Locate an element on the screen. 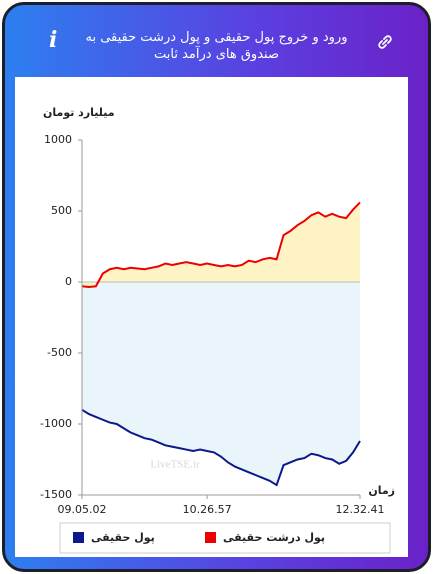 The height and width of the screenshot is (574, 433). link-icon is located at coordinates (385, 42).